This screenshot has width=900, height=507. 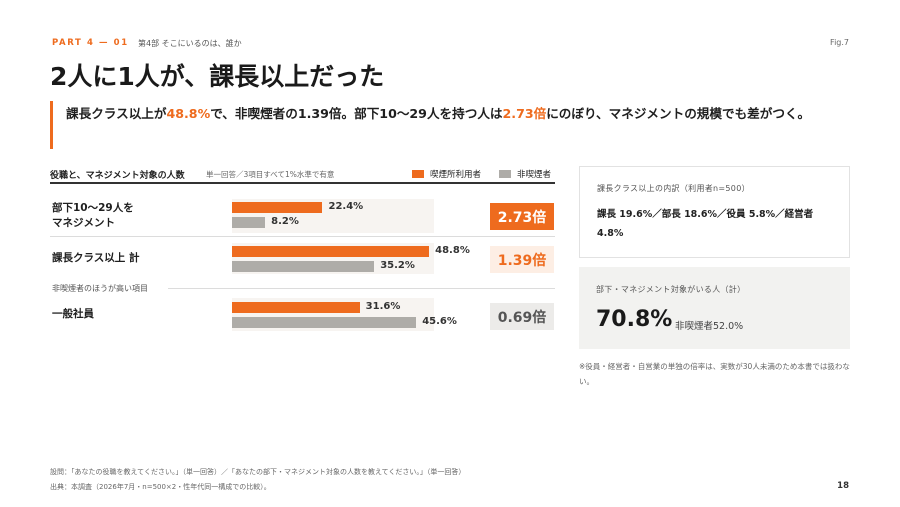 I want to click on breakdown-card-body: 課長 19.6%／部長 18.6%／役員 5.8%／経営者 4.8%, so click(x=705, y=224).